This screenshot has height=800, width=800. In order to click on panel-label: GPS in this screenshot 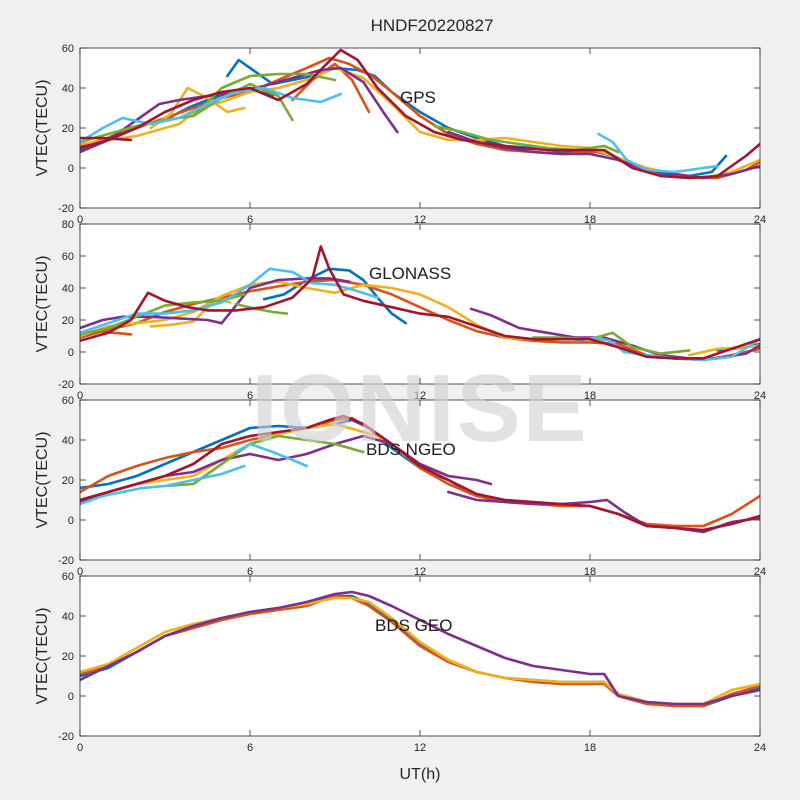, I will do `click(418, 97)`.